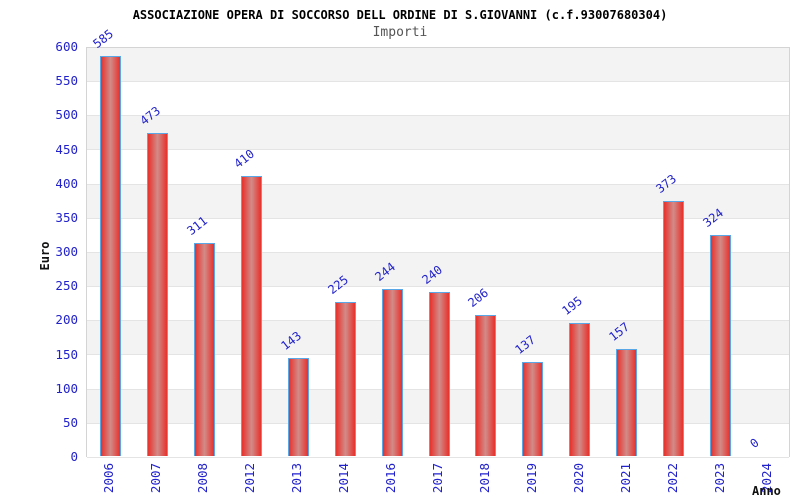  I want to click on bar-2021, so click(627, 402).